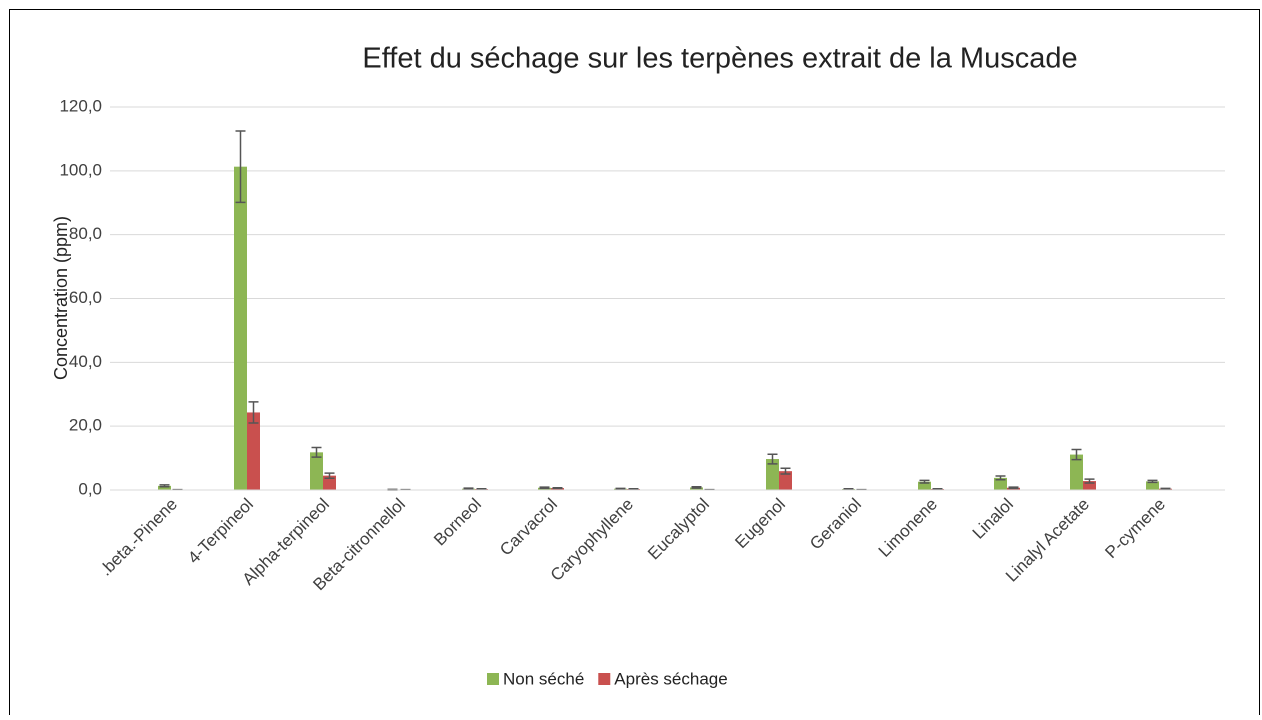 The width and height of the screenshot is (1262, 720). What do you see at coordinates (908, 528) in the screenshot?
I see `x-tick-label: Limonene` at bounding box center [908, 528].